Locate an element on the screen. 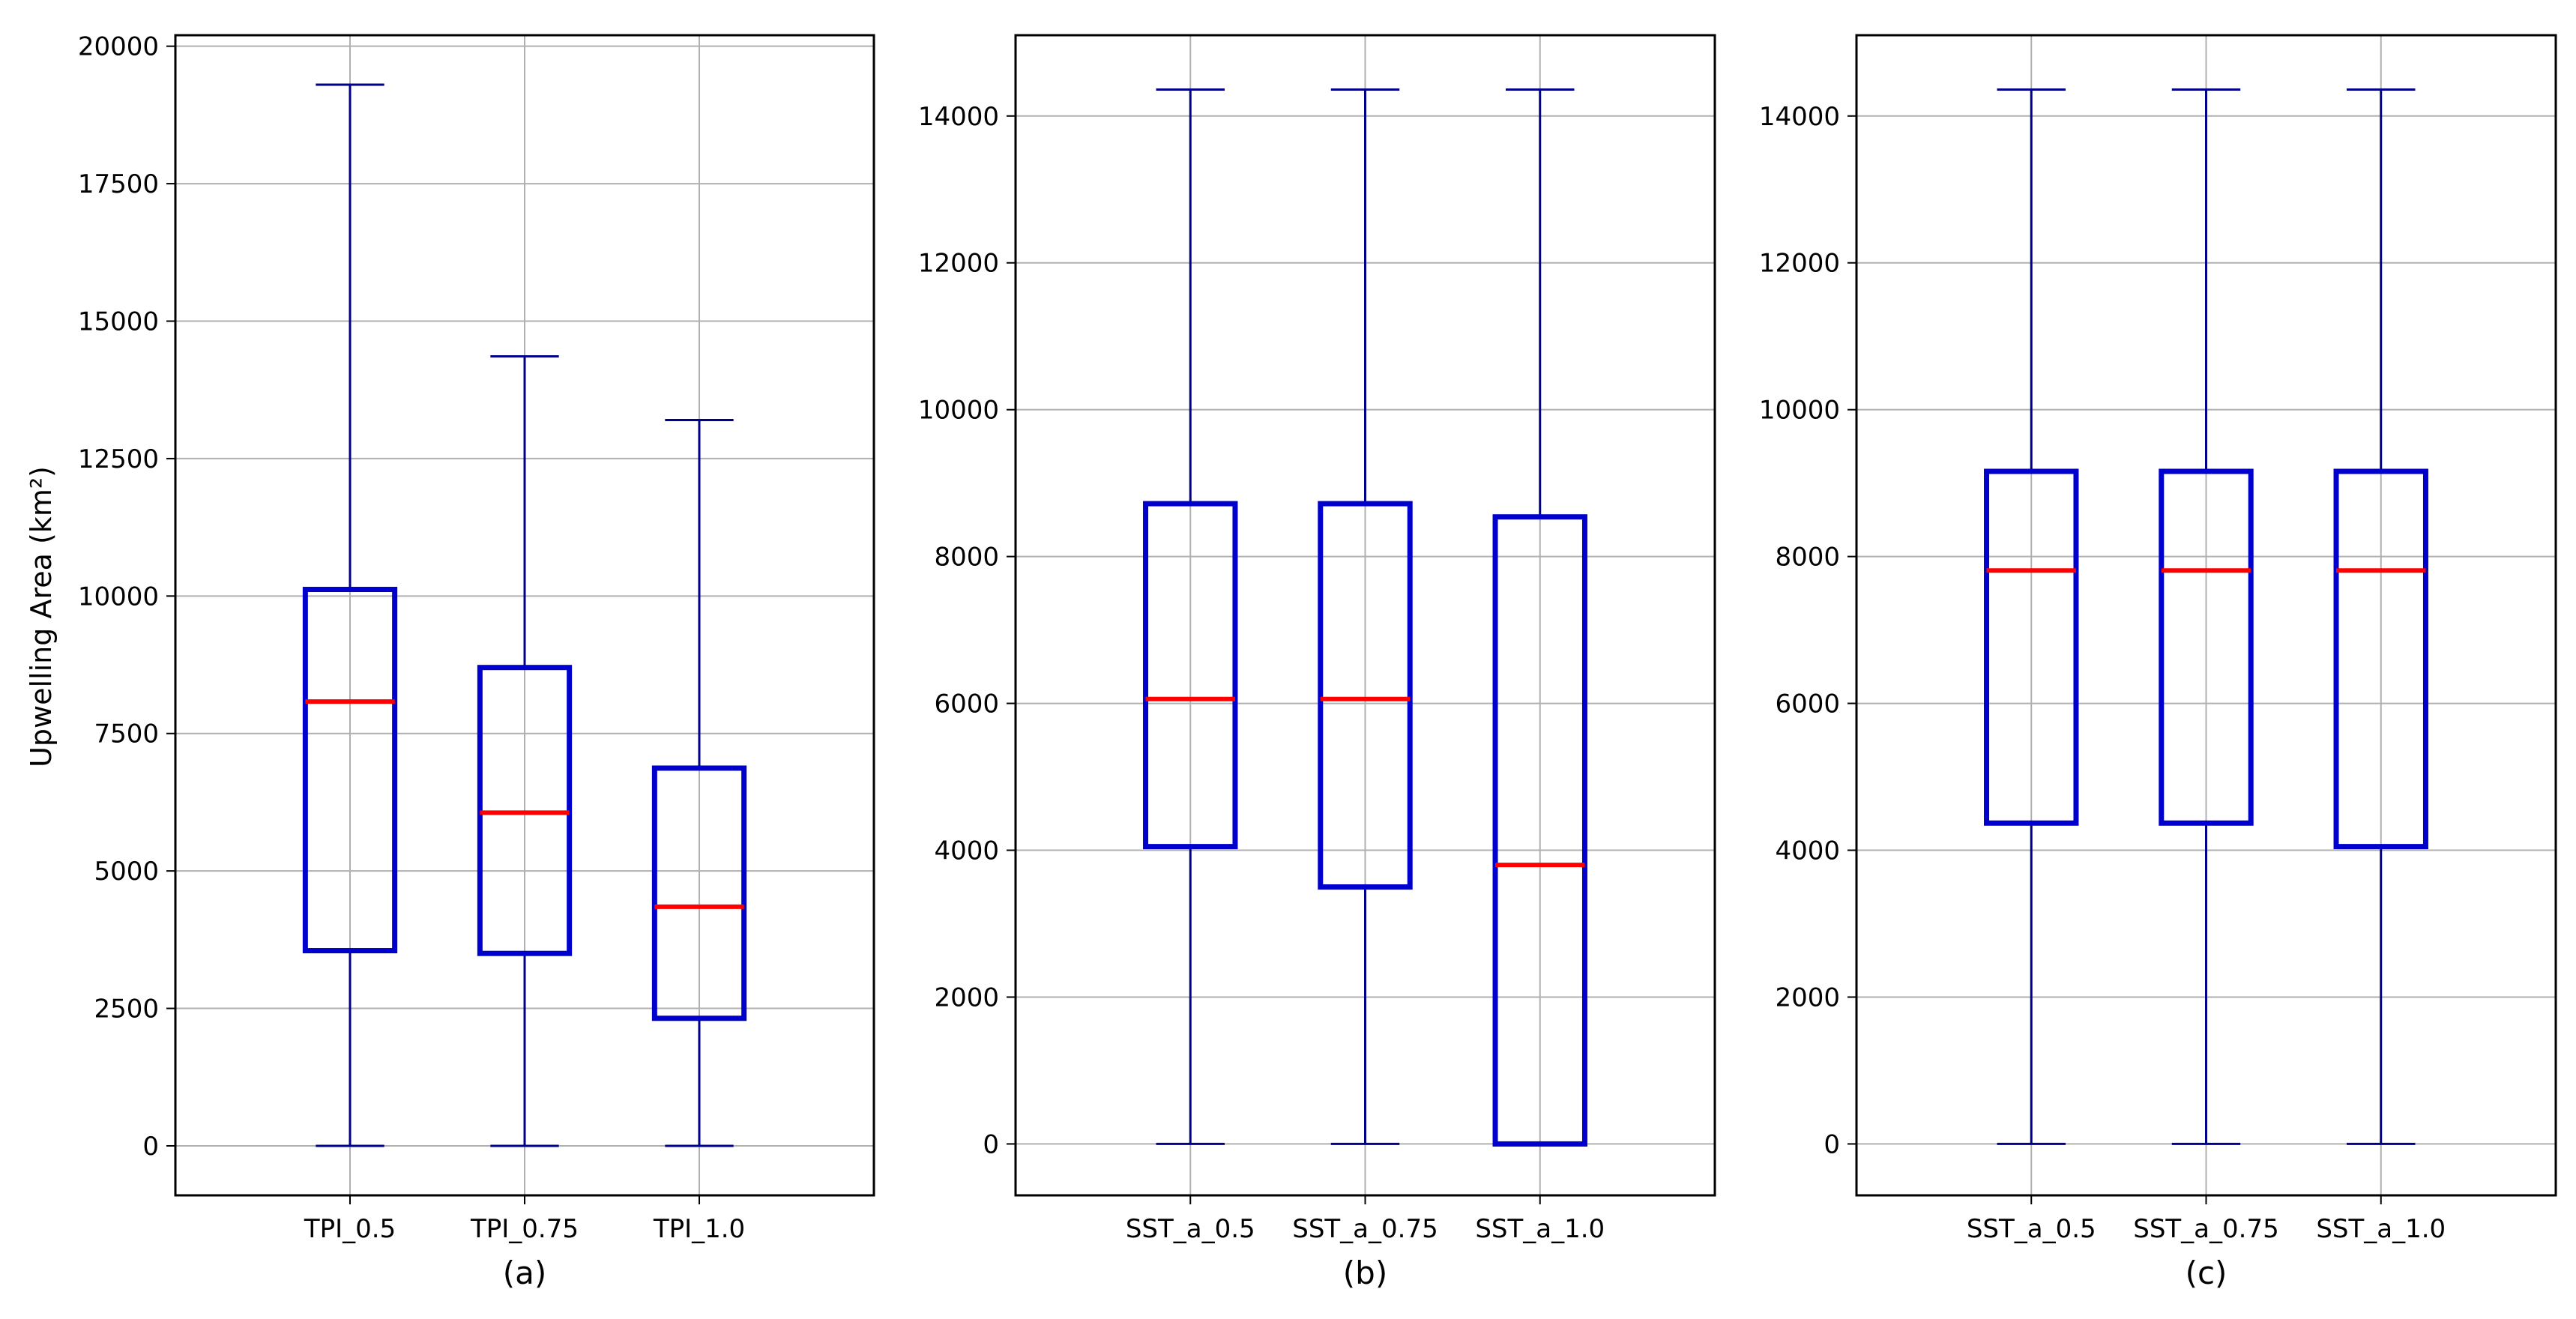  panel-label: (b) is located at coordinates (1365, 1273).